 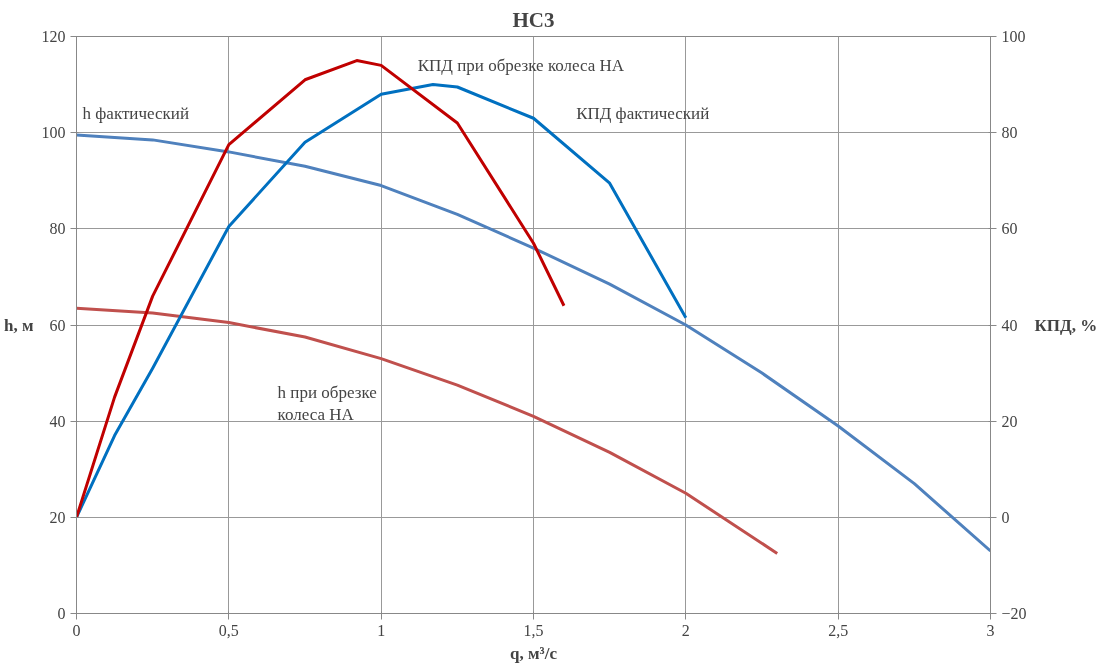 I want to click on x-tick-label: 0, so click(x=76, y=630).